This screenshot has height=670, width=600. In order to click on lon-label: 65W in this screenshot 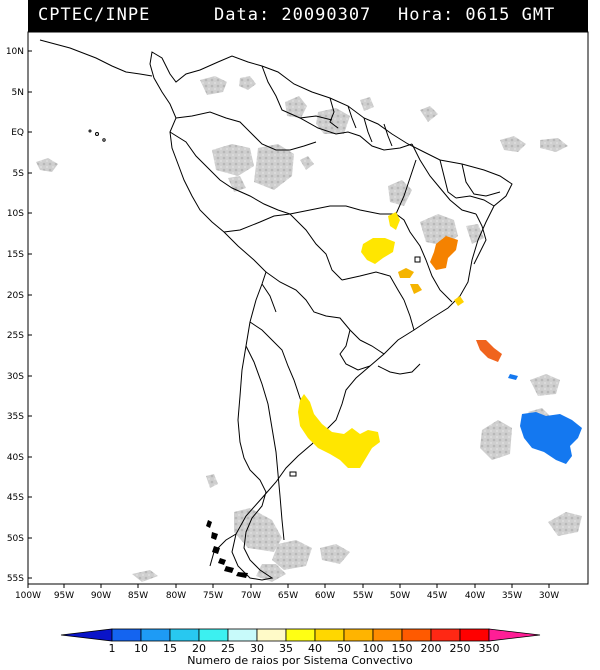, I will do `click(288, 596)`.